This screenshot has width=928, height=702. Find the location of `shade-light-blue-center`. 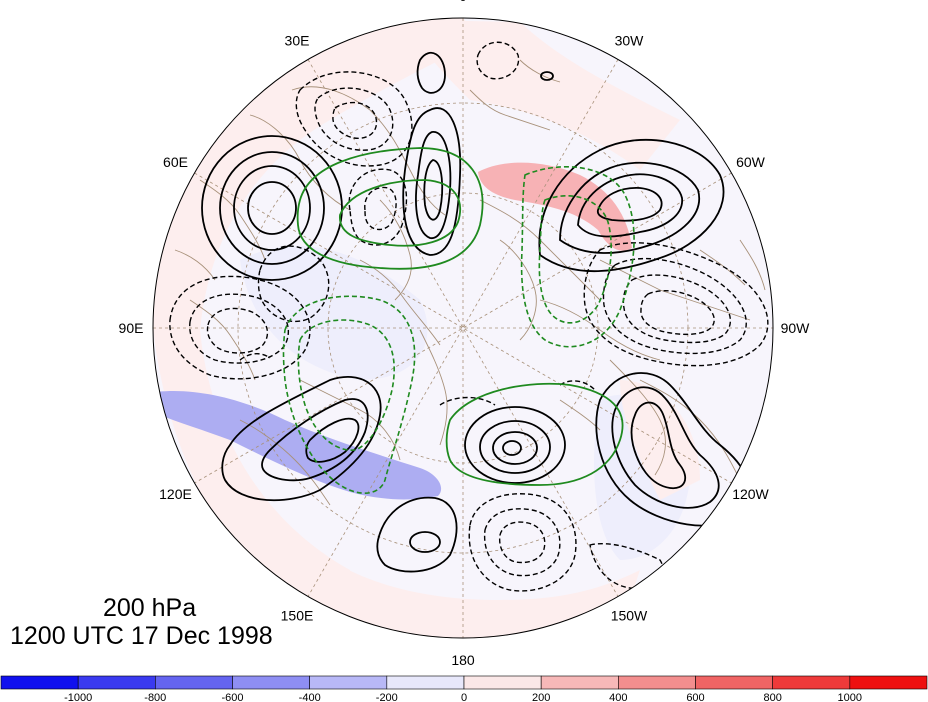

shade-light-blue-center is located at coordinates (334, 312).